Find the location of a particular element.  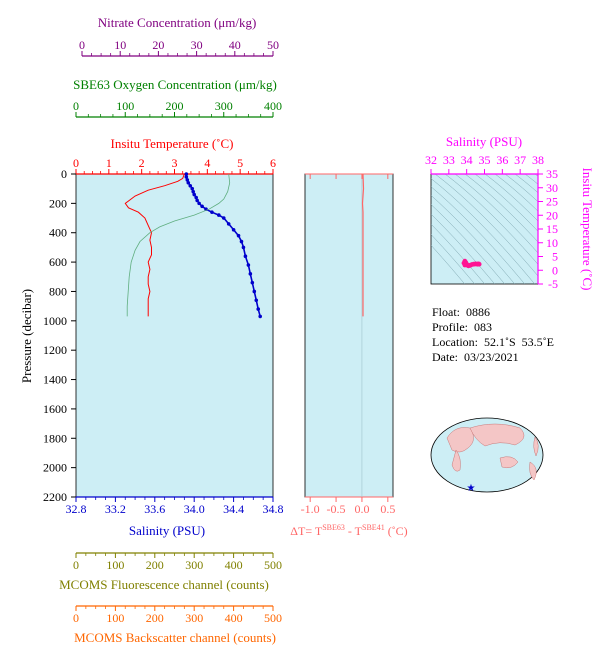

ts-temperature-label: Insitu Temperature (˚C) is located at coordinates (587, 228).